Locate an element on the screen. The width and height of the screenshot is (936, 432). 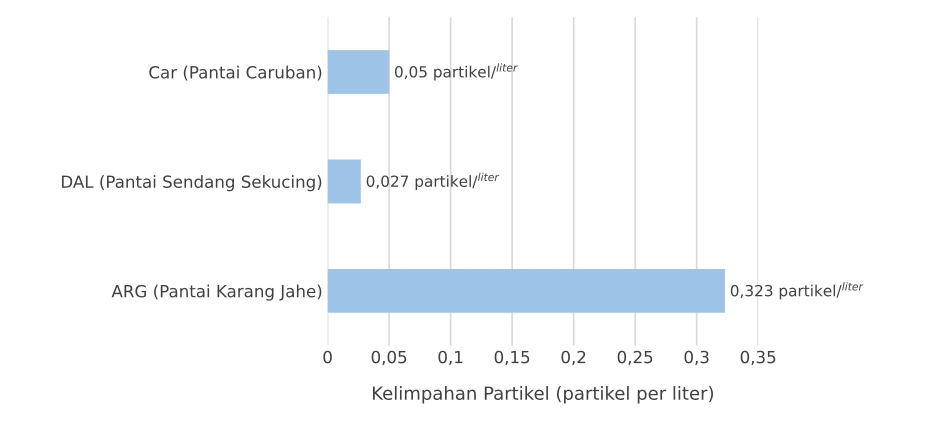
x-tick-label: 0,05 is located at coordinates (389, 358).